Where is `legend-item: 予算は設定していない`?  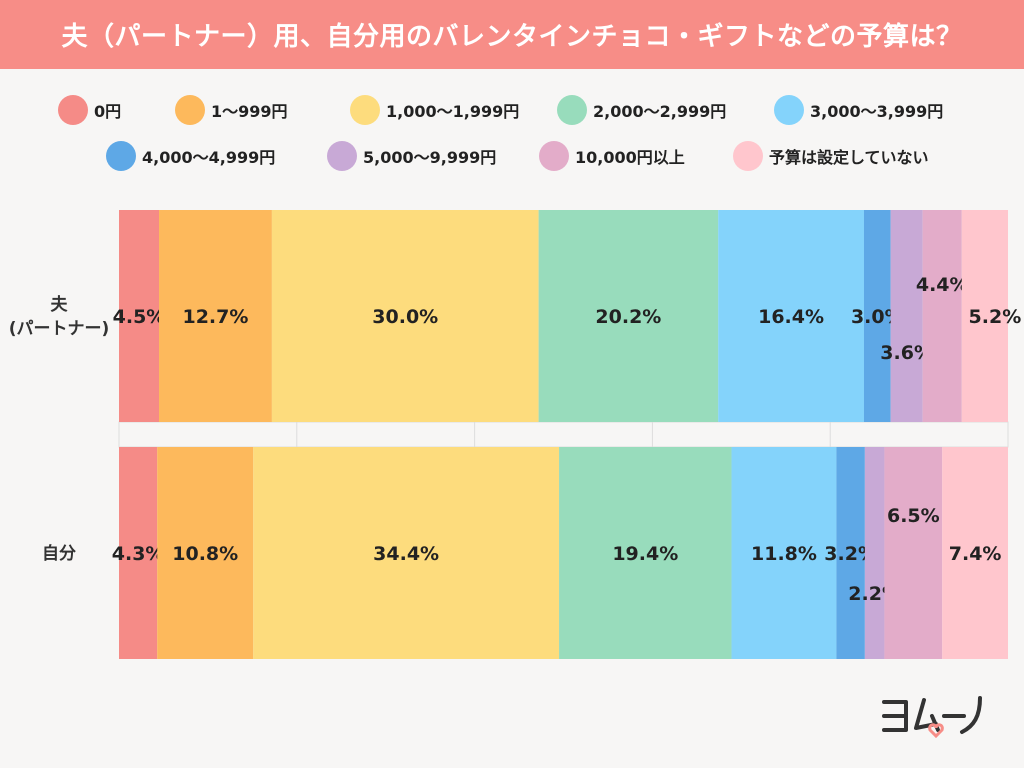 legend-item: 予算は設定していない is located at coordinates (831, 156).